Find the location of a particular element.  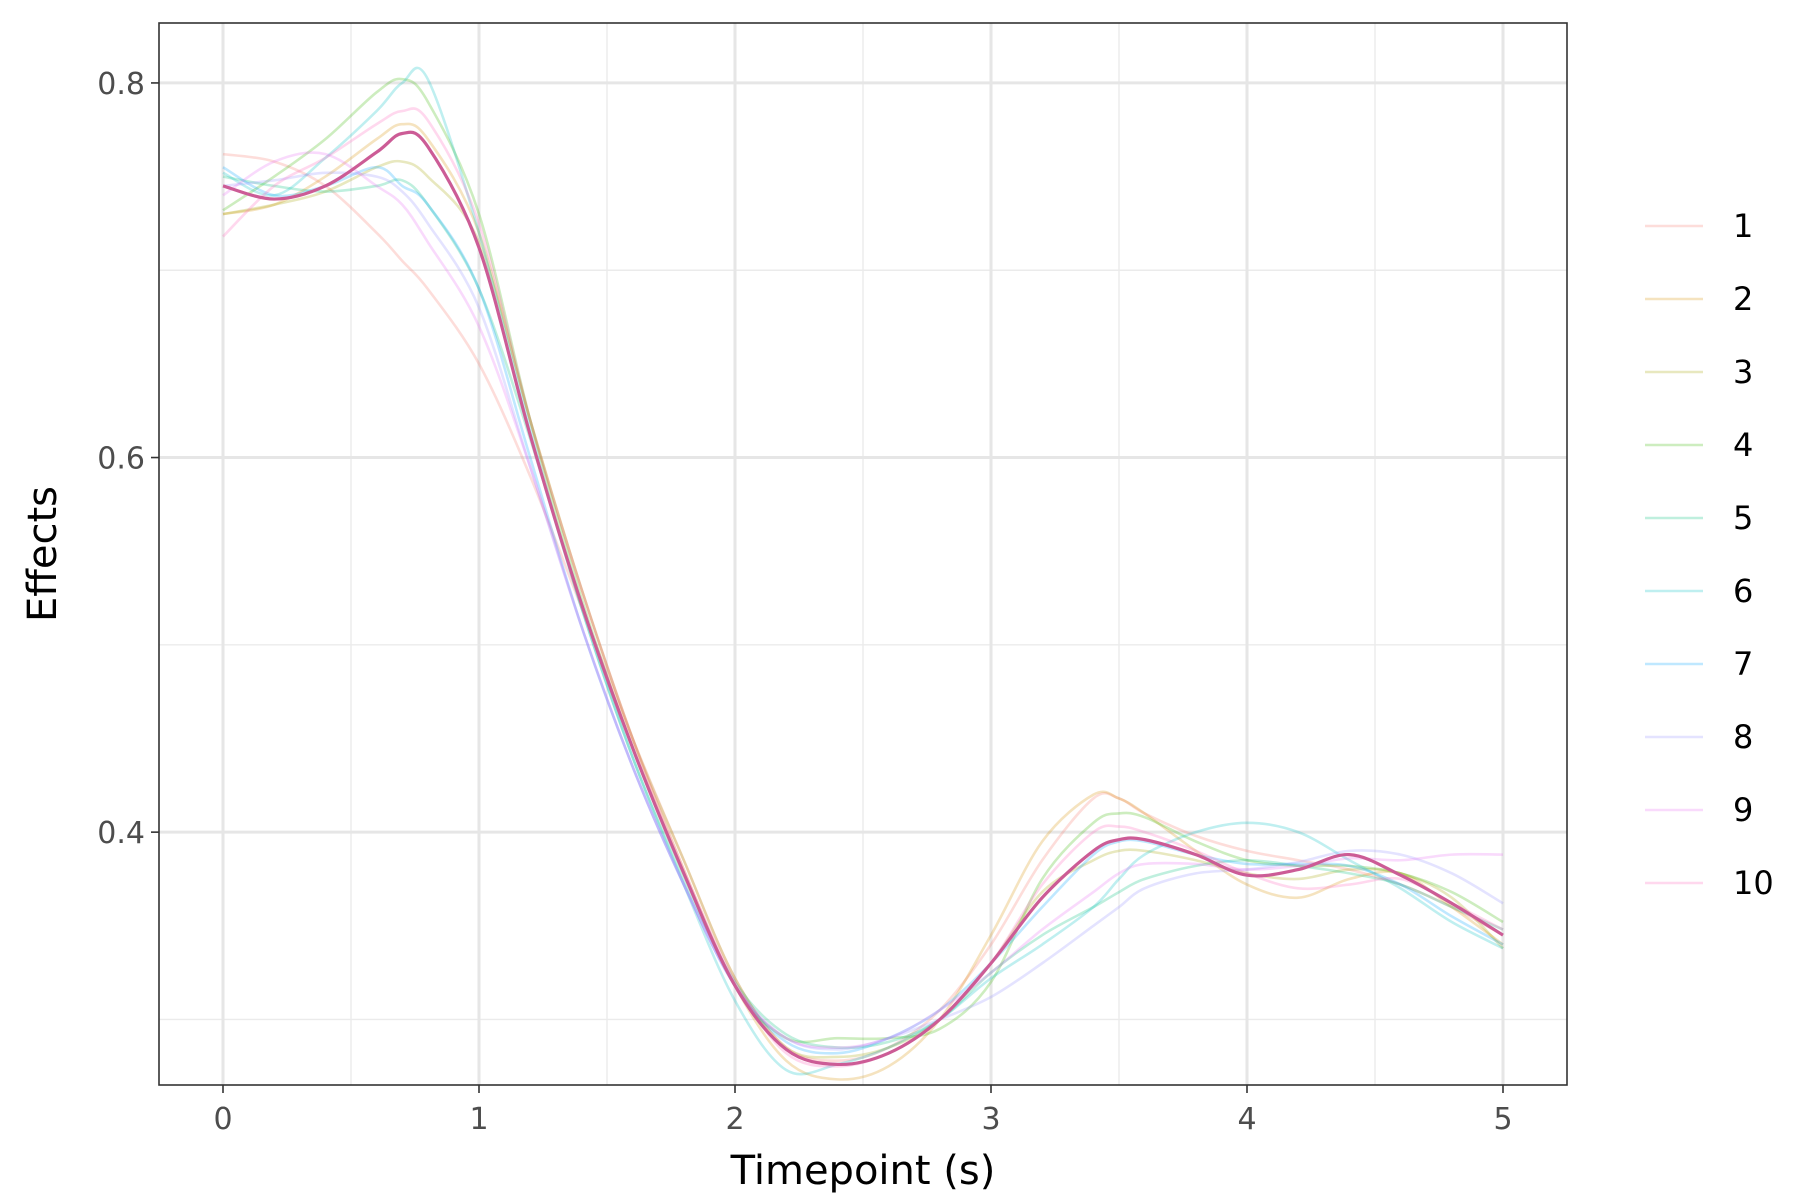

legend: 1 2 3 4 5 6 7 8 9 10 is located at coordinates (1709, 554).